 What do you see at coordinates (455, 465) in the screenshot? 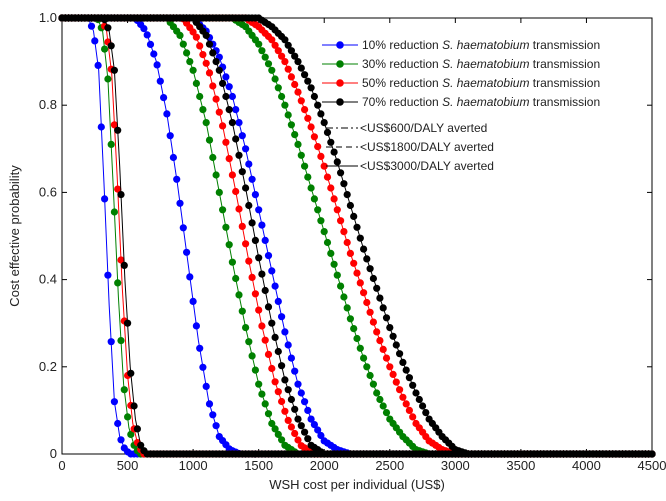
I see `x-tick-label: 3000` at bounding box center [455, 465].